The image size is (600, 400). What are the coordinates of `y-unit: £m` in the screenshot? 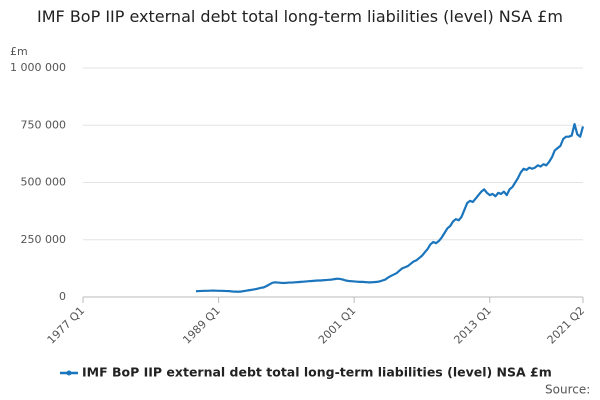 It's located at (19, 51).